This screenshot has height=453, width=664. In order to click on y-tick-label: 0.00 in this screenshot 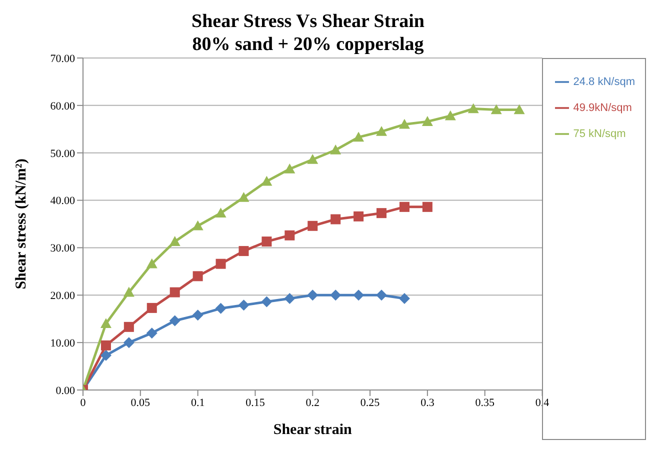, I will do `click(66, 390)`.